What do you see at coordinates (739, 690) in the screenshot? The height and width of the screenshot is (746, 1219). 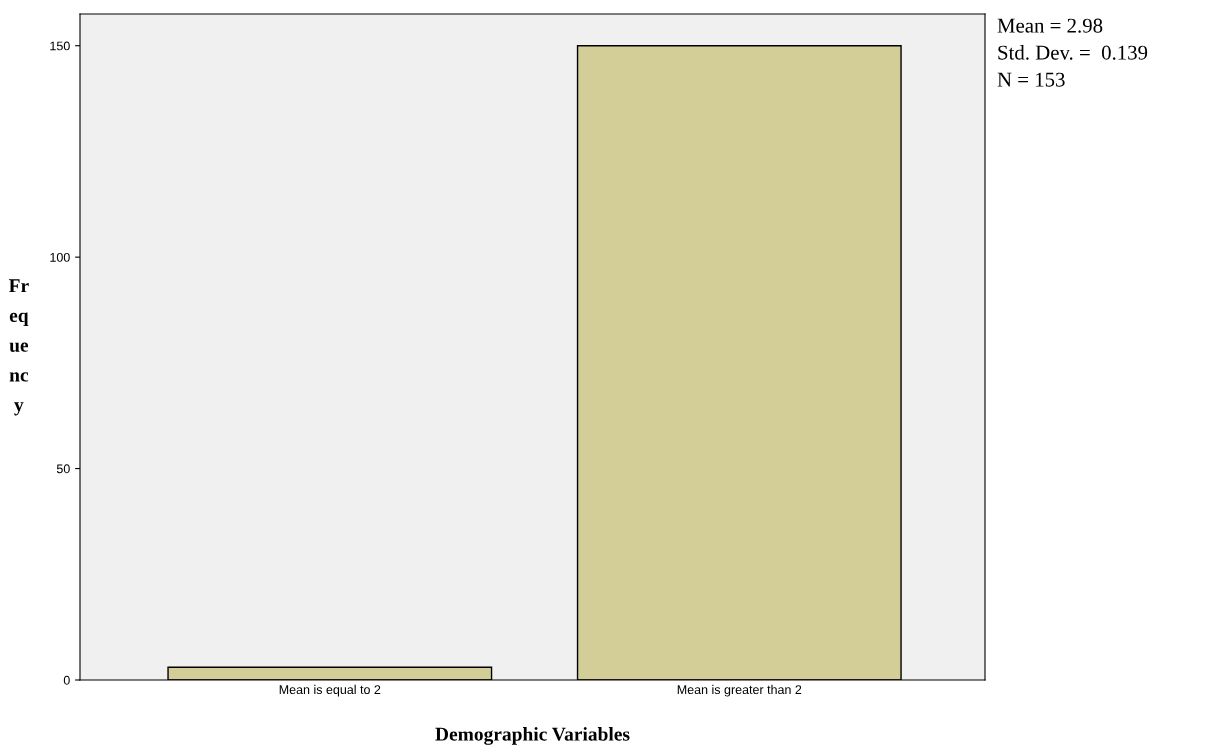 I see `x-tick-label: Mean is greater than 2` at bounding box center [739, 690].